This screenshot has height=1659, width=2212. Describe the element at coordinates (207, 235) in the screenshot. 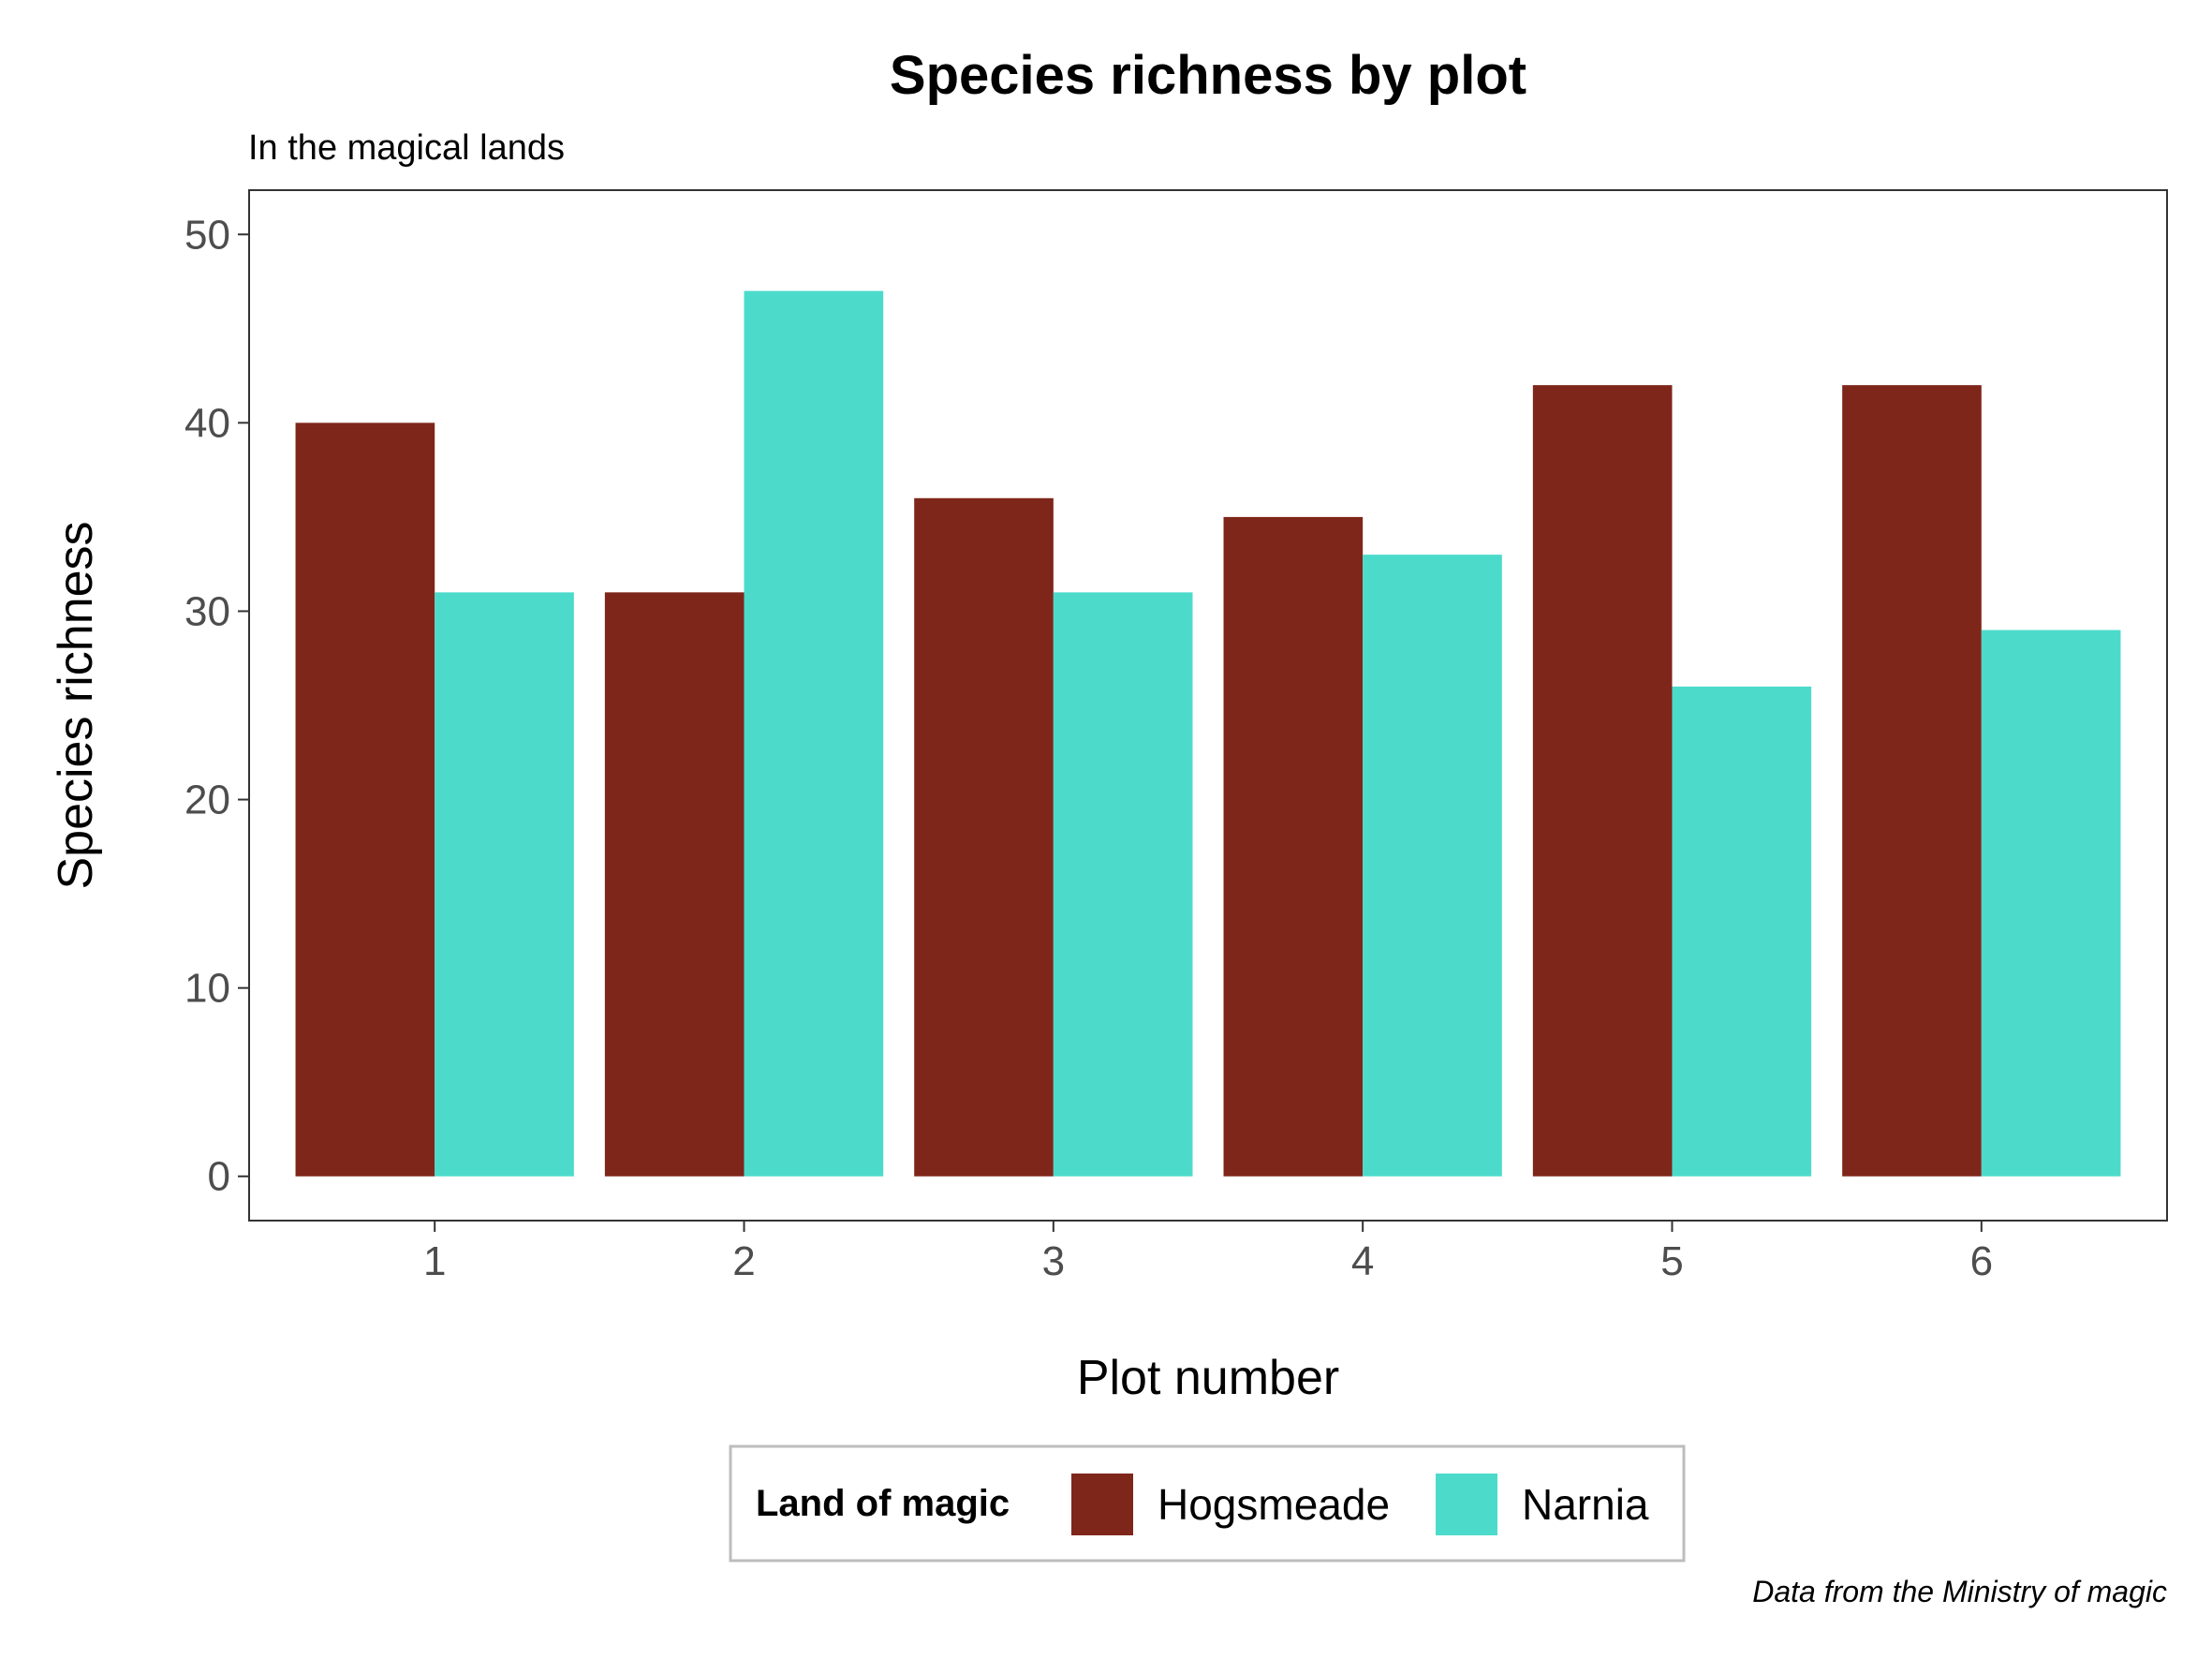

I see `y-tick-label: 50` at that location.